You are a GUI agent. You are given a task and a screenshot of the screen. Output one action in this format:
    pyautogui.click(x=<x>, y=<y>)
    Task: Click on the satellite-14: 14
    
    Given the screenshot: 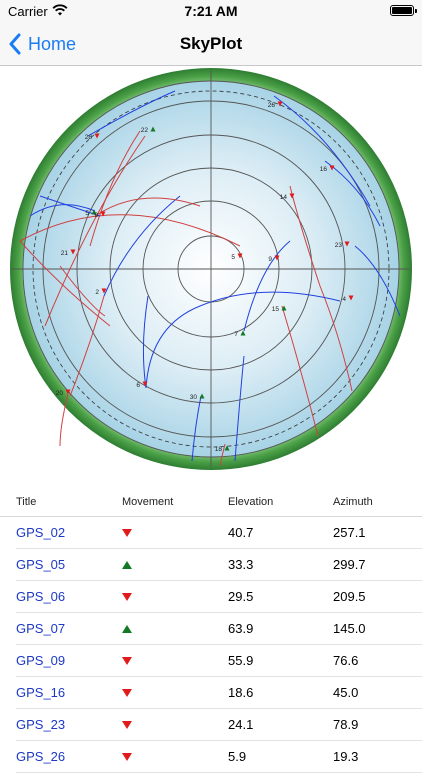 What is the action you would take?
    pyautogui.click(x=287, y=197)
    